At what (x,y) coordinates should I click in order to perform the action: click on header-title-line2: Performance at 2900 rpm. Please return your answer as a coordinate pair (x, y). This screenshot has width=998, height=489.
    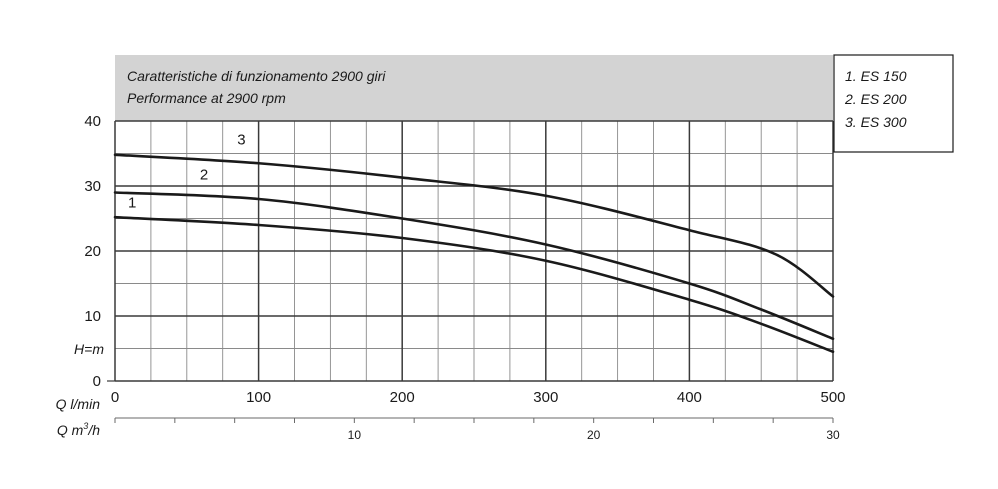
    Looking at the image, I should click on (206, 98).